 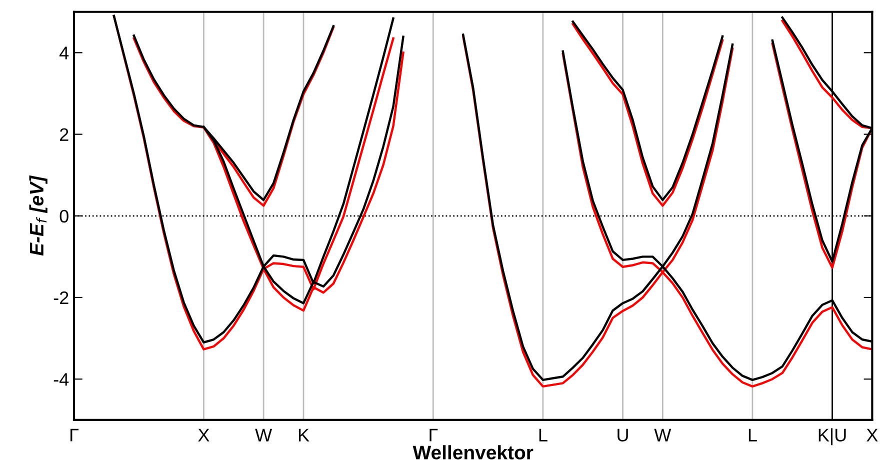 I want to click on x-tick-label: U, so click(x=623, y=435).